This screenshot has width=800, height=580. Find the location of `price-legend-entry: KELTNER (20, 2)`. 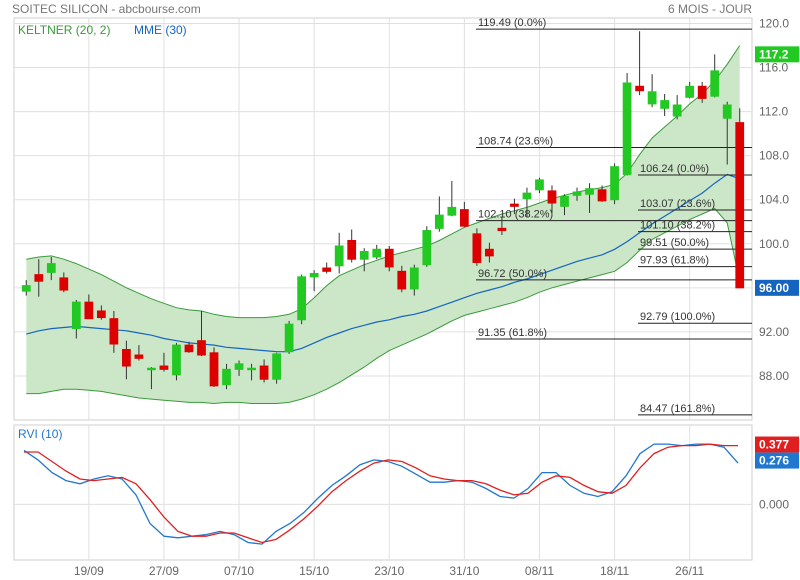

price-legend-entry: KELTNER (20, 2) is located at coordinates (64, 30).